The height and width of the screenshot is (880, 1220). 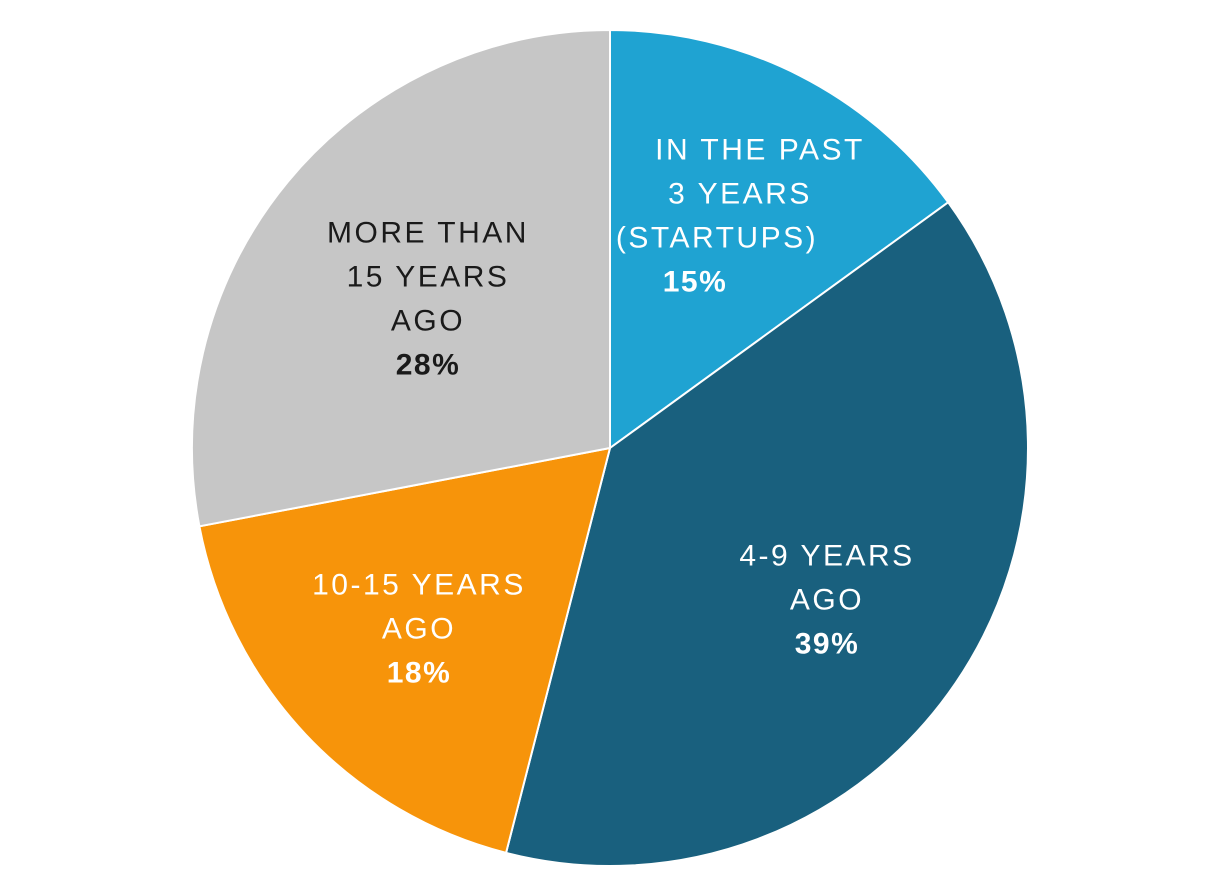 I want to click on slice-label-1: 4-9 YEARS AGO 39%, so click(x=826, y=600).